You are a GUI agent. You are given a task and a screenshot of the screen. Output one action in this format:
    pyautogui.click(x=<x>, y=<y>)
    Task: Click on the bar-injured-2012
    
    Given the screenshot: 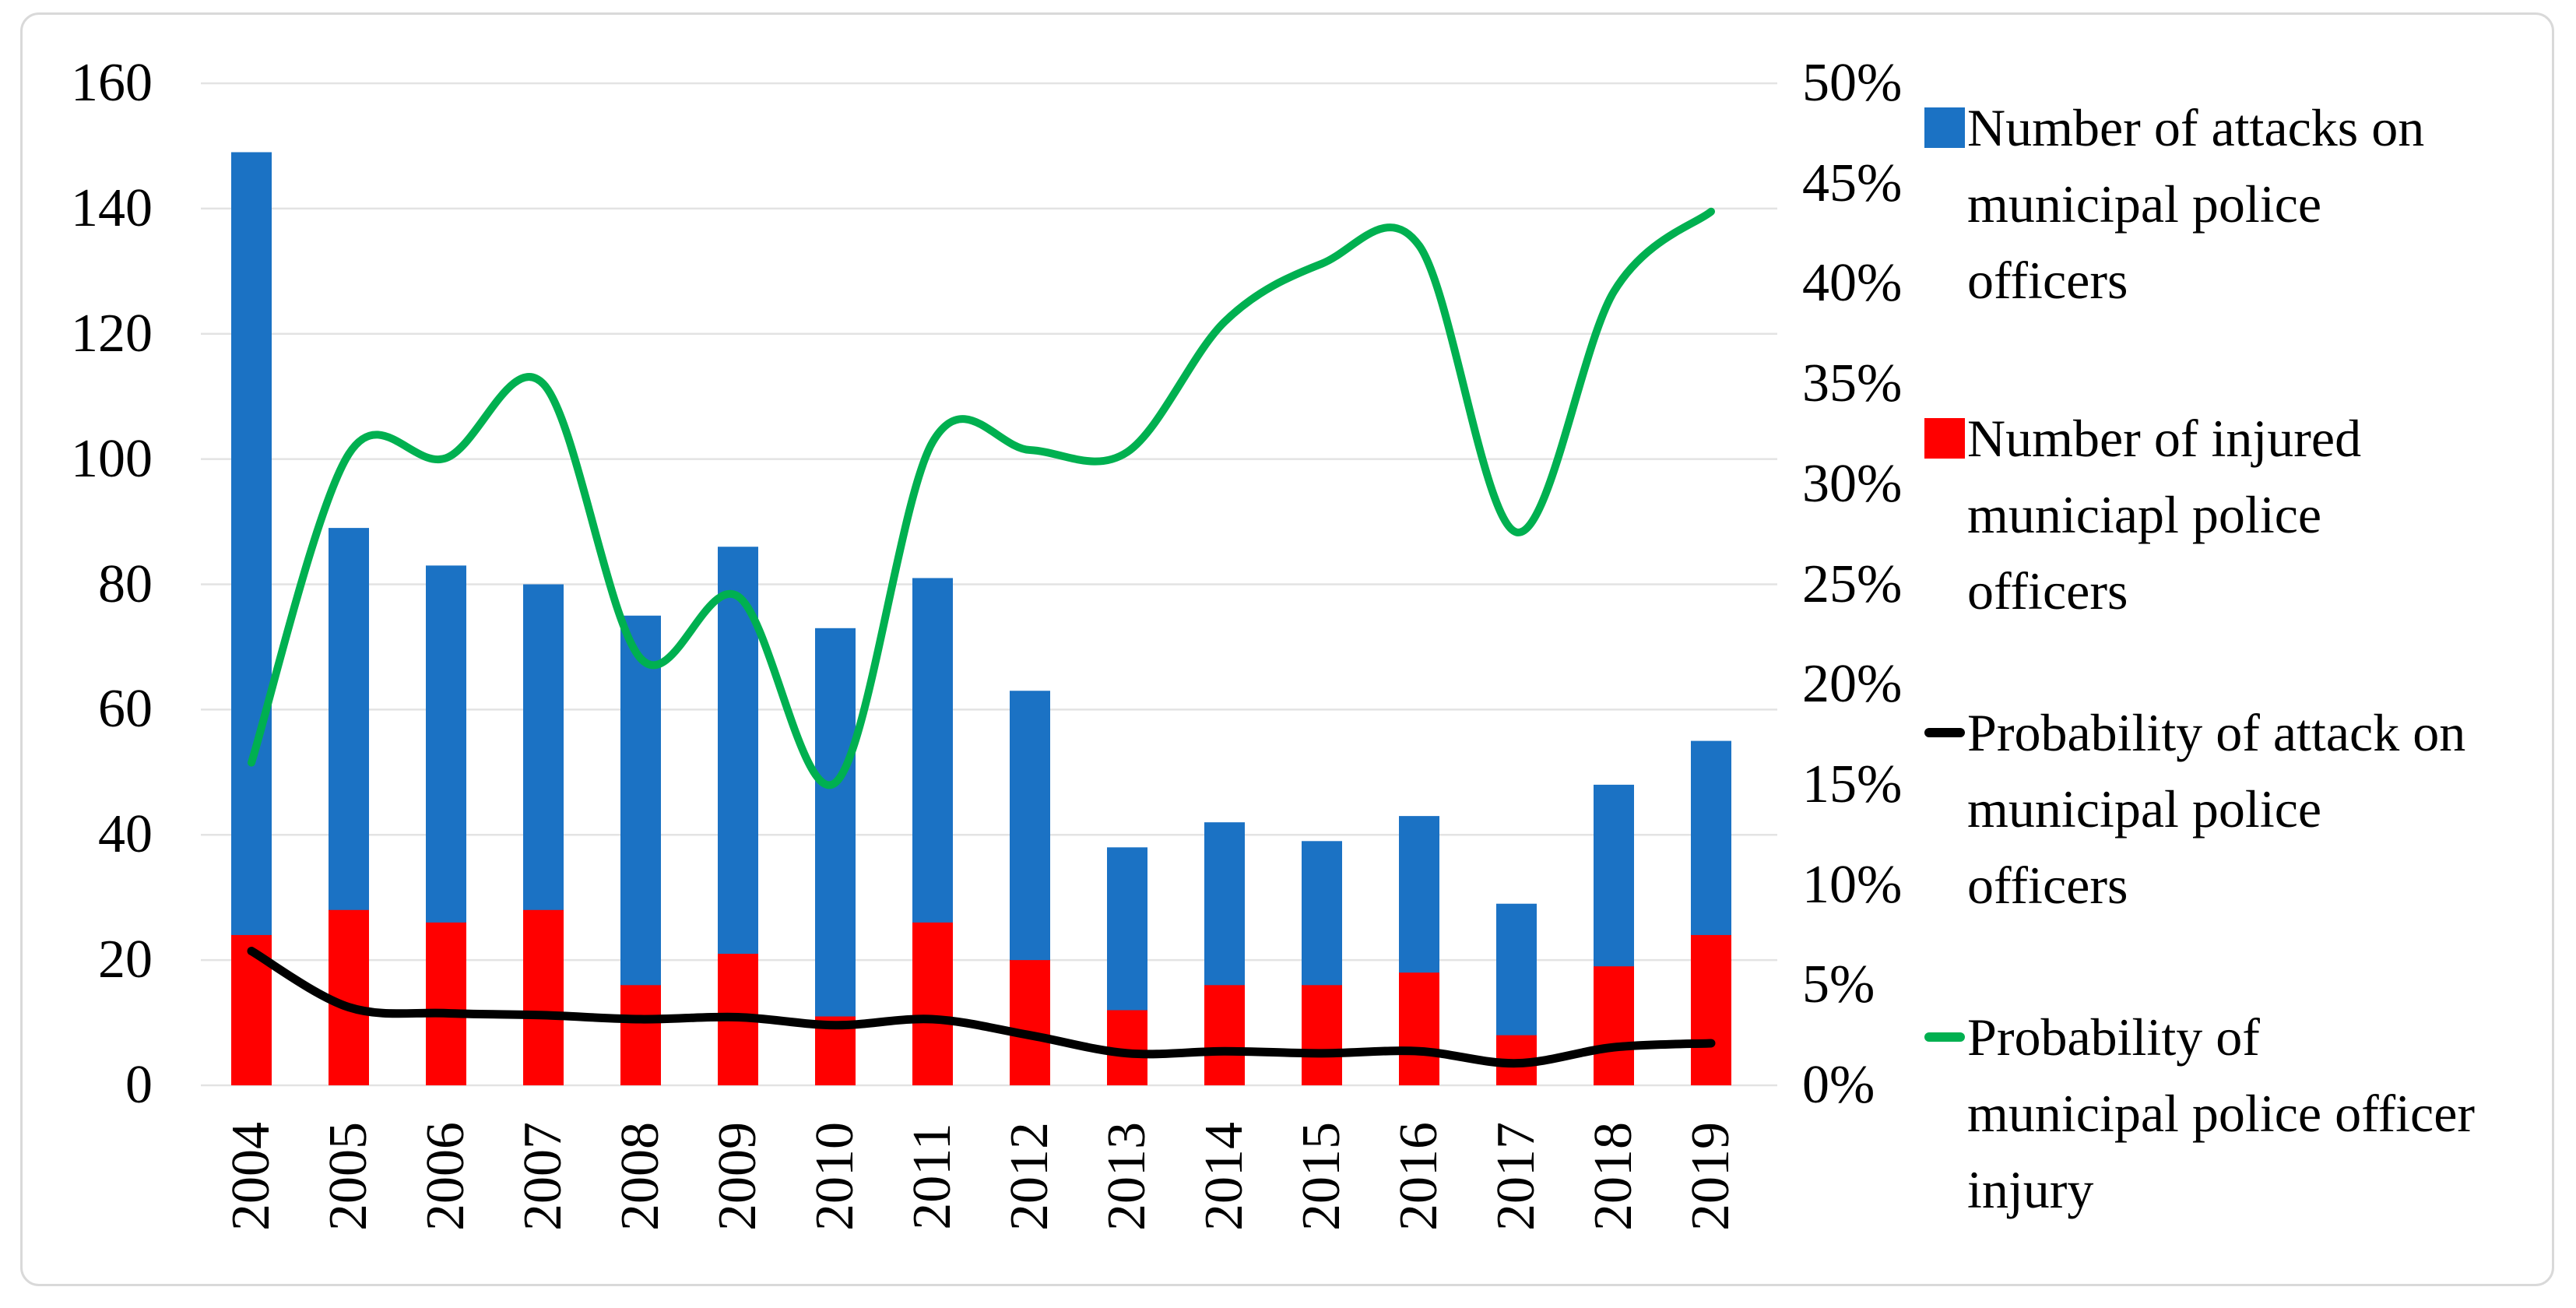 What is the action you would take?
    pyautogui.click(x=1030, y=1023)
    